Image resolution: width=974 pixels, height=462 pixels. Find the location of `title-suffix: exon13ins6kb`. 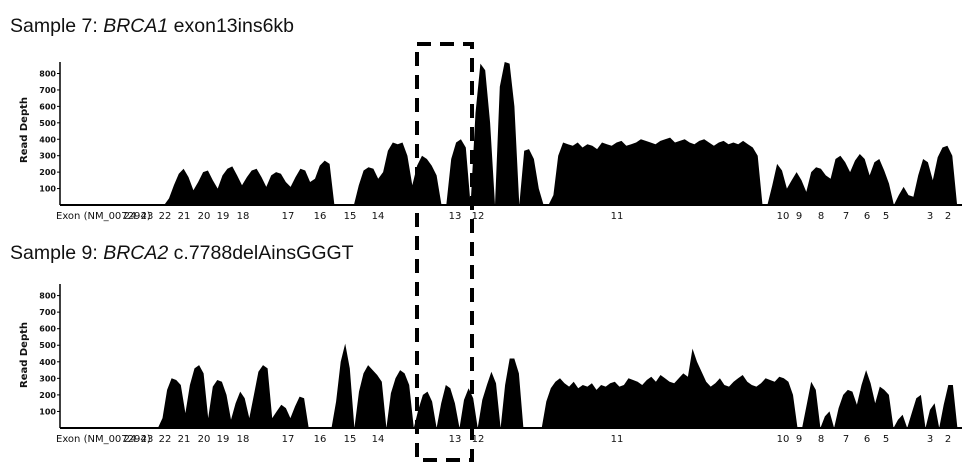

title-suffix: exon13ins6kb is located at coordinates (231, 26).